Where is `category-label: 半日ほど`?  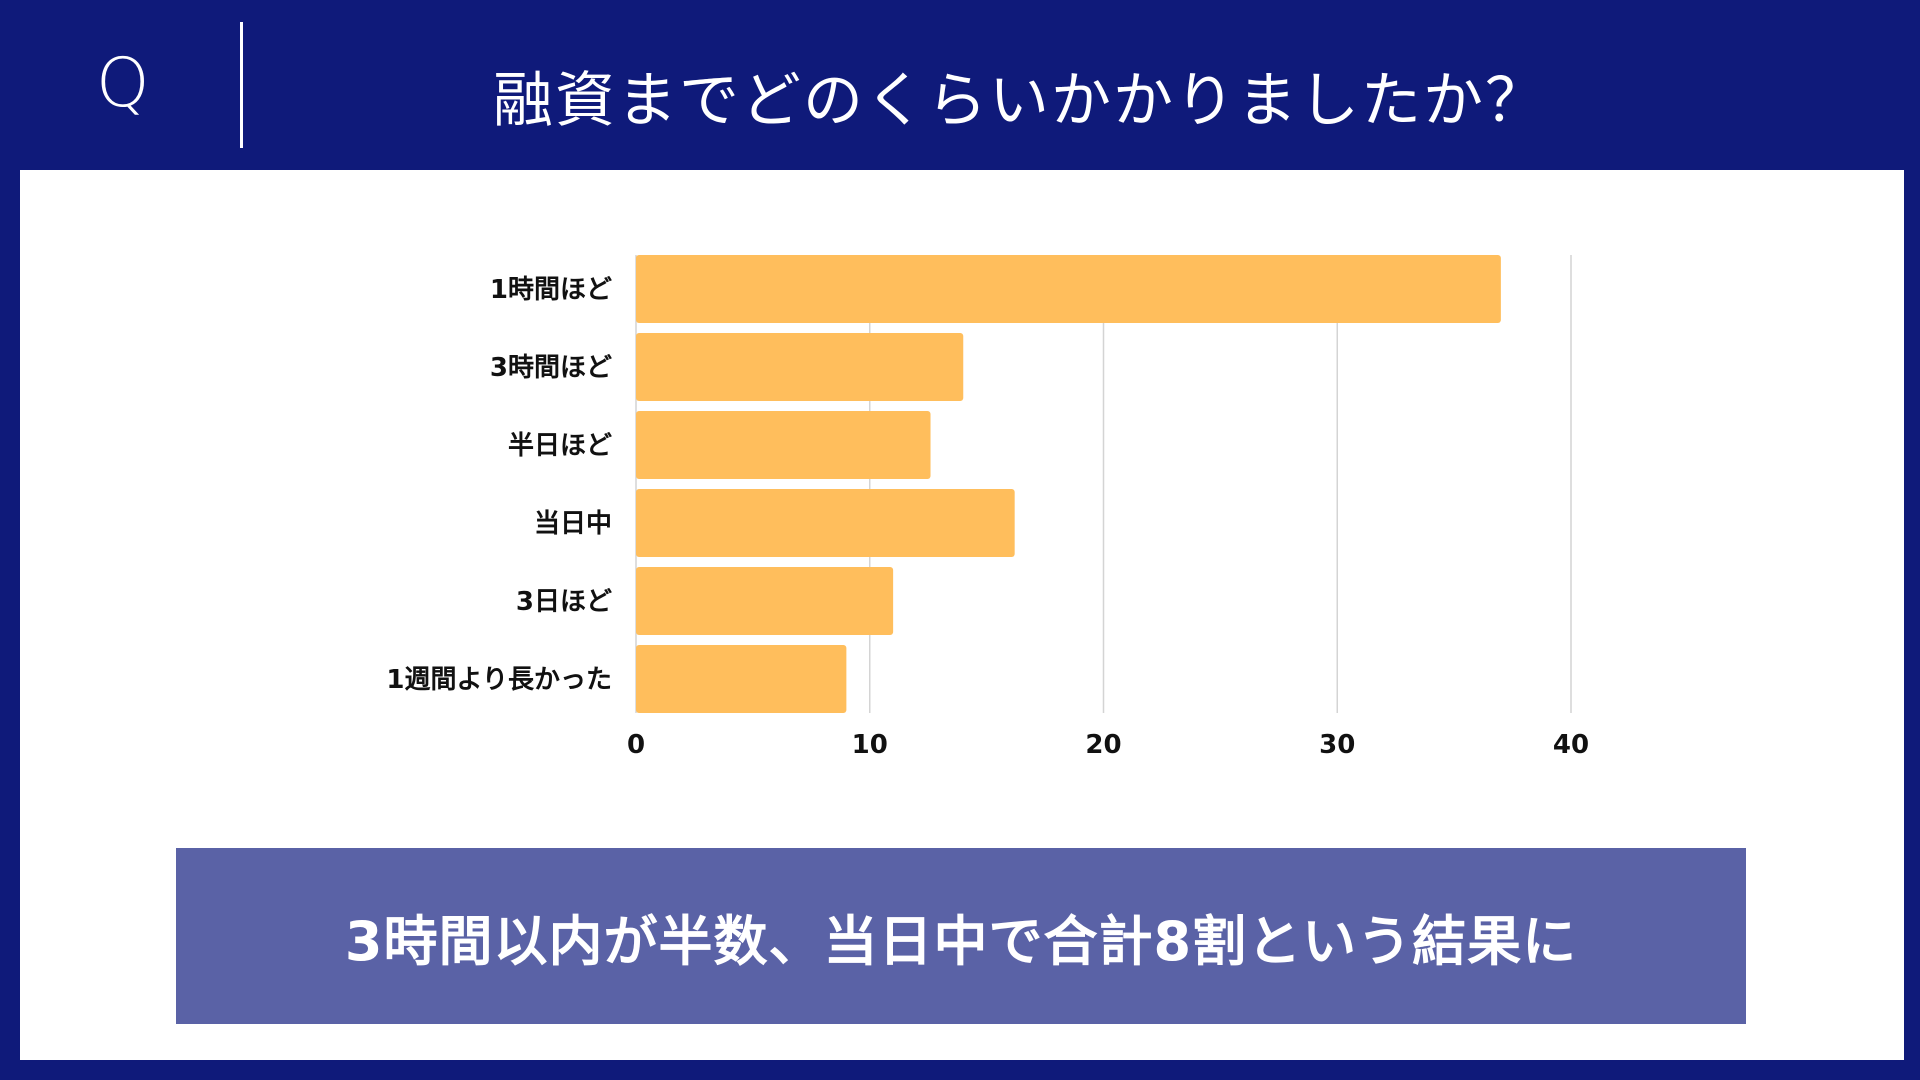 category-label: 半日ほど is located at coordinates (560, 446).